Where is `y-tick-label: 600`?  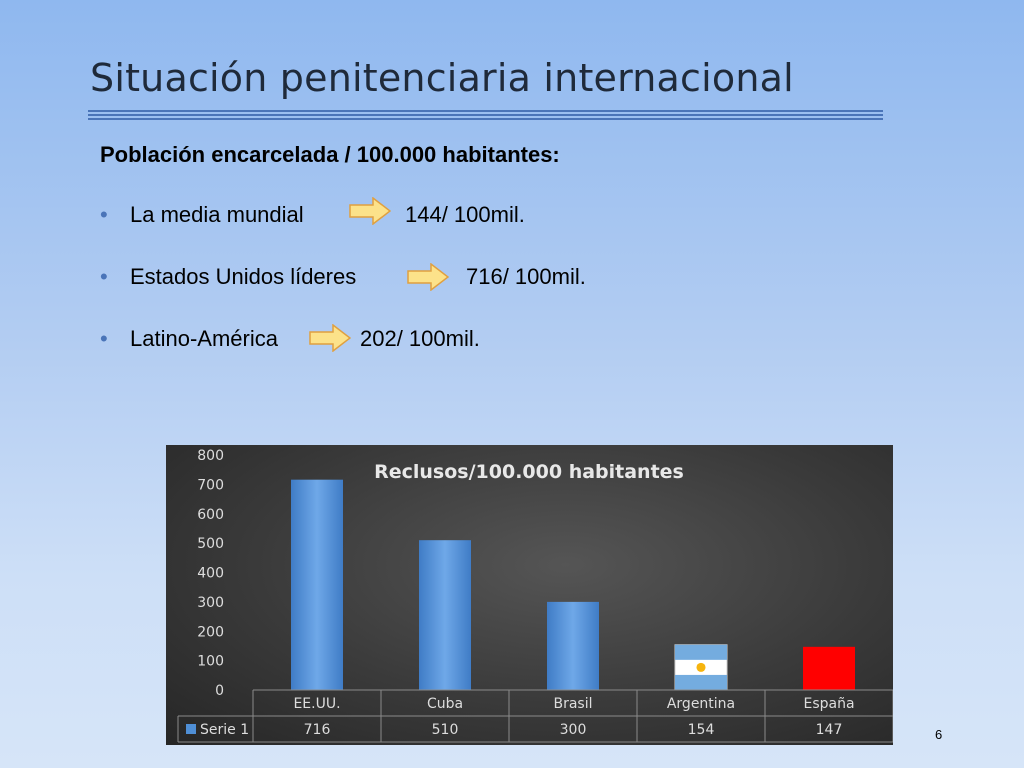
y-tick-label: 600 is located at coordinates (210, 515).